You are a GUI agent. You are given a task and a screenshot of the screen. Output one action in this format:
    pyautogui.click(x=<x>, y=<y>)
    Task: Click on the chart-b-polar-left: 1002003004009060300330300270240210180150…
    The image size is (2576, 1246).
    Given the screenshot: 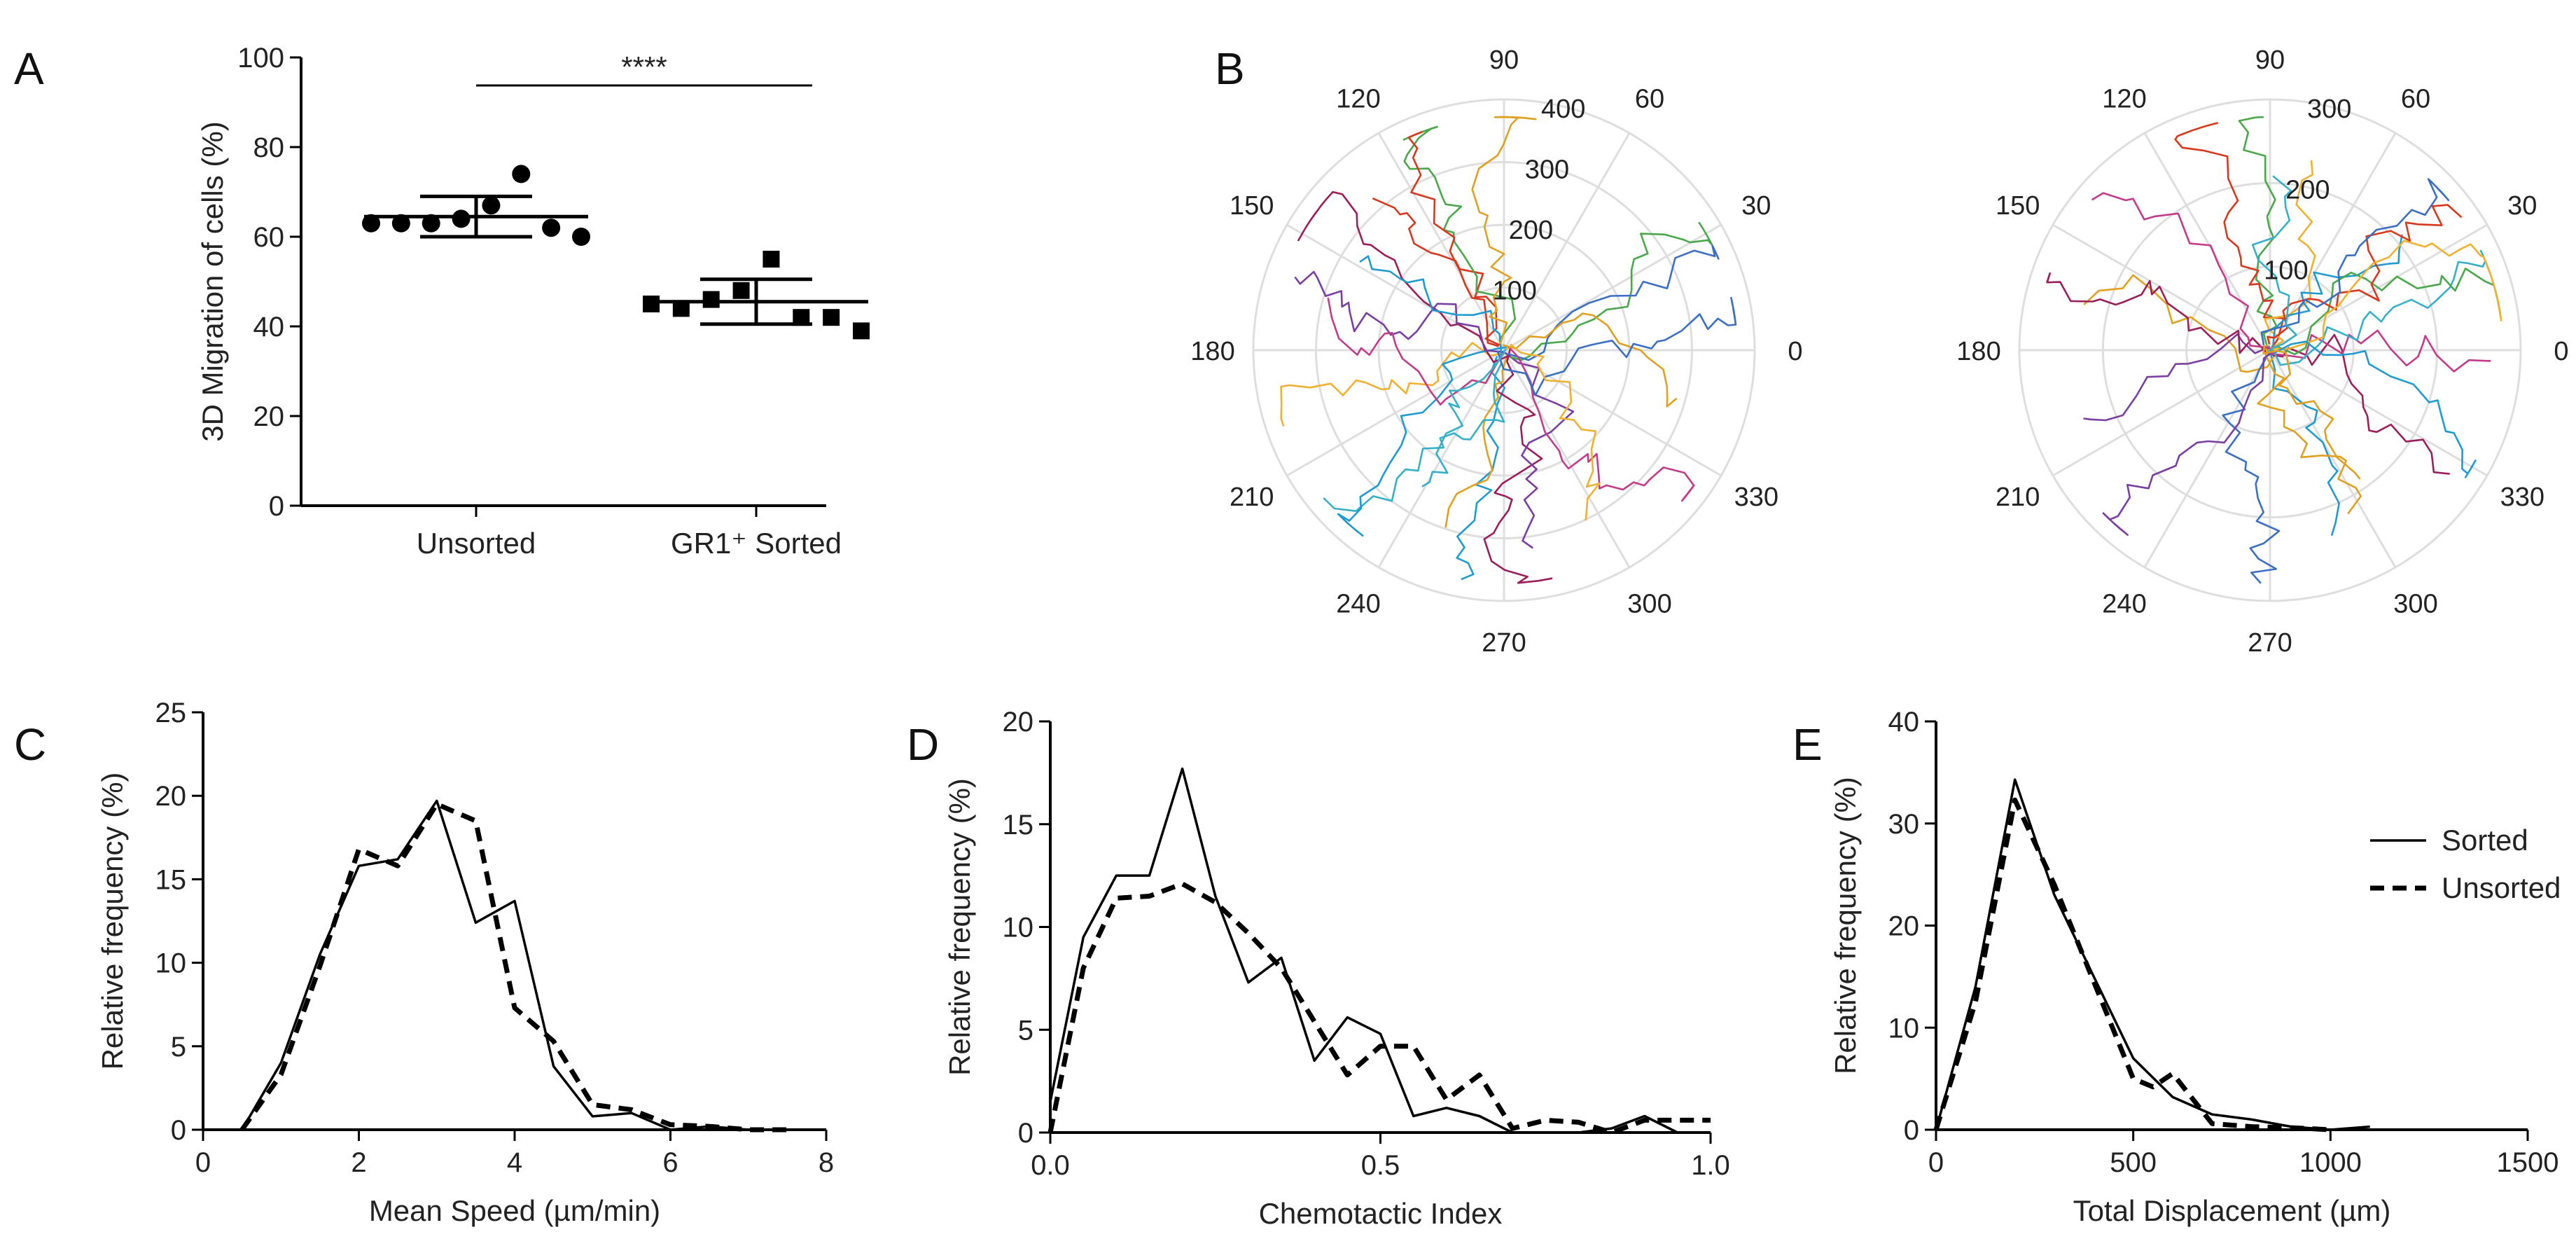 What is the action you would take?
    pyautogui.click(x=1496, y=352)
    